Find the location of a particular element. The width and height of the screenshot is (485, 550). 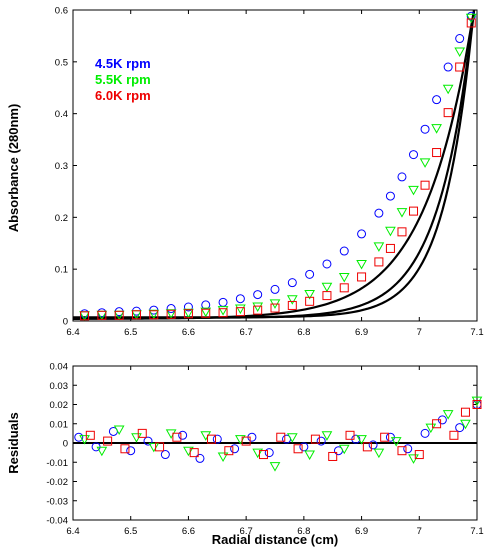

residuals-y-tick-label: 0.03 is located at coordinates (59, 386).